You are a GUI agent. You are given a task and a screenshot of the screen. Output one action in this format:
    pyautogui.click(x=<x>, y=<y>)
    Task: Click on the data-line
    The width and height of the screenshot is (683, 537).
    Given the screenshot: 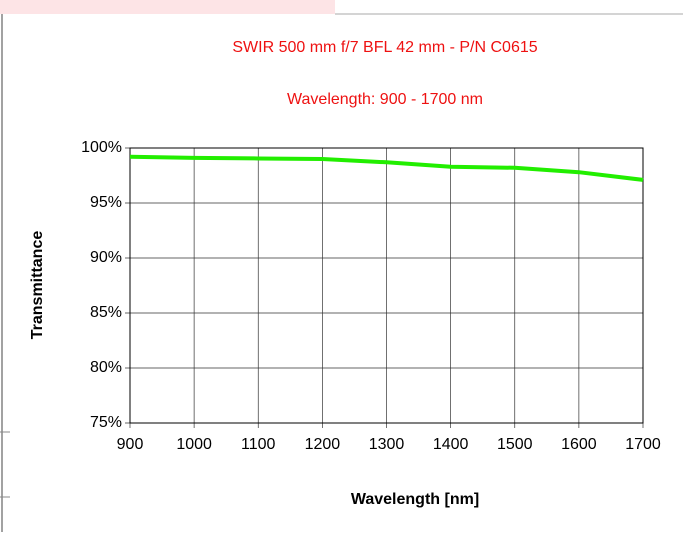 What is the action you would take?
    pyautogui.click(x=386, y=168)
    